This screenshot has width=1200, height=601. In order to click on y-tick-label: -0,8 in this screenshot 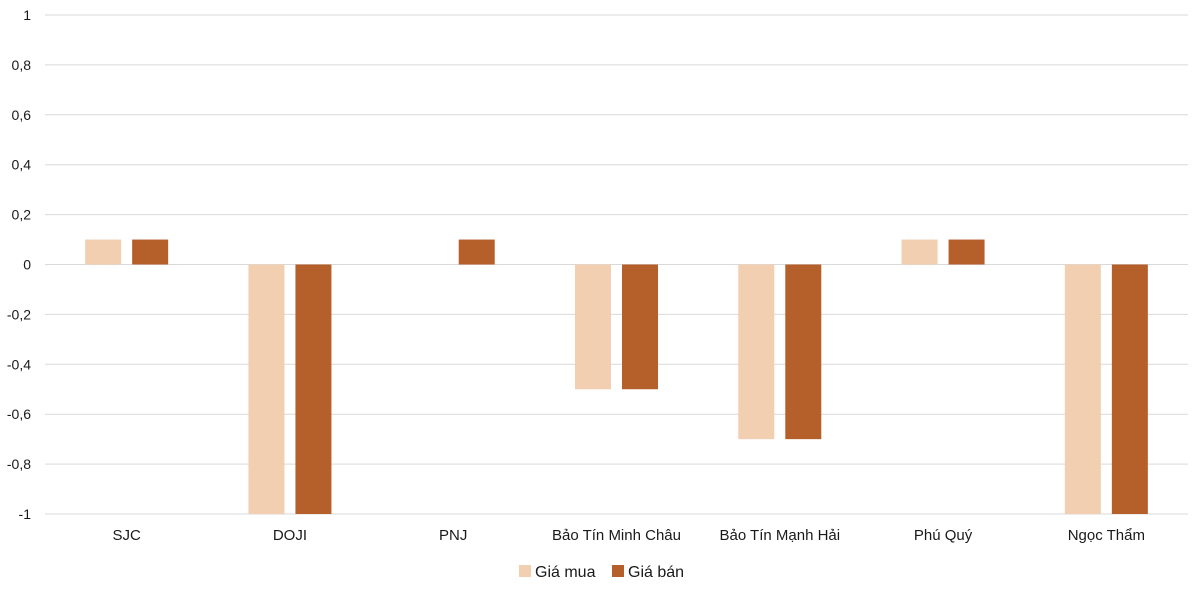, I will do `click(19, 464)`.